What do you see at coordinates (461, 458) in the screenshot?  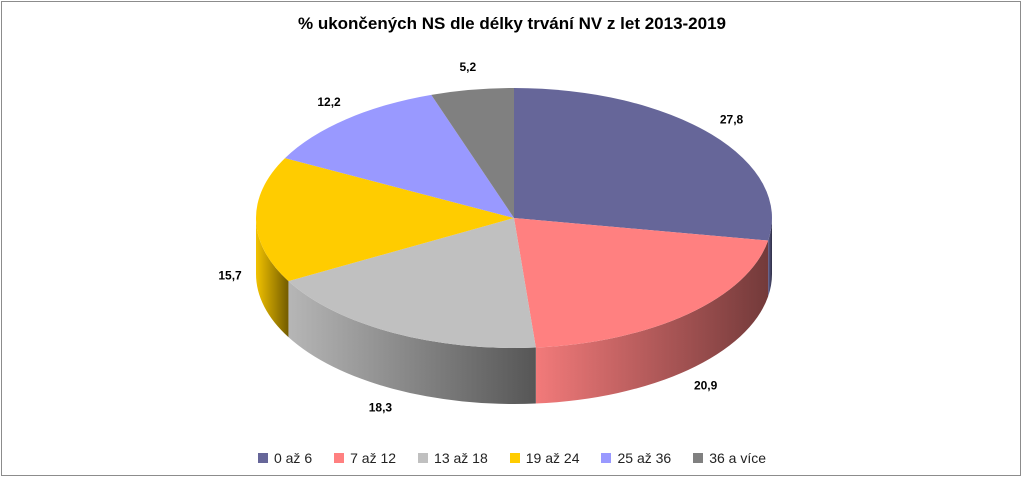 I see `legend-label: 13 až 18` at bounding box center [461, 458].